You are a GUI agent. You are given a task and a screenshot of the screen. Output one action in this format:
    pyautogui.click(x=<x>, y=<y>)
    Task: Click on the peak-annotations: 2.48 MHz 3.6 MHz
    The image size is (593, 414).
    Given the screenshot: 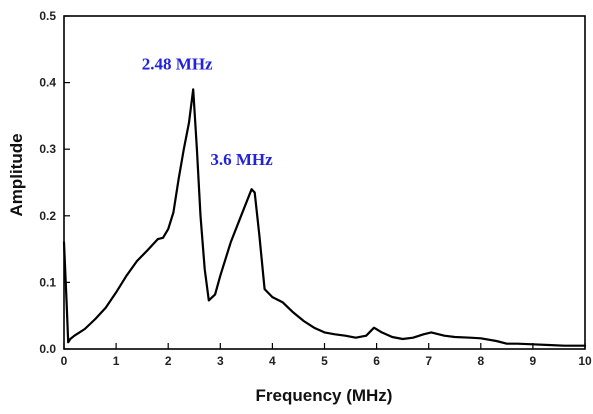 What is the action you would take?
    pyautogui.click(x=207, y=111)
    